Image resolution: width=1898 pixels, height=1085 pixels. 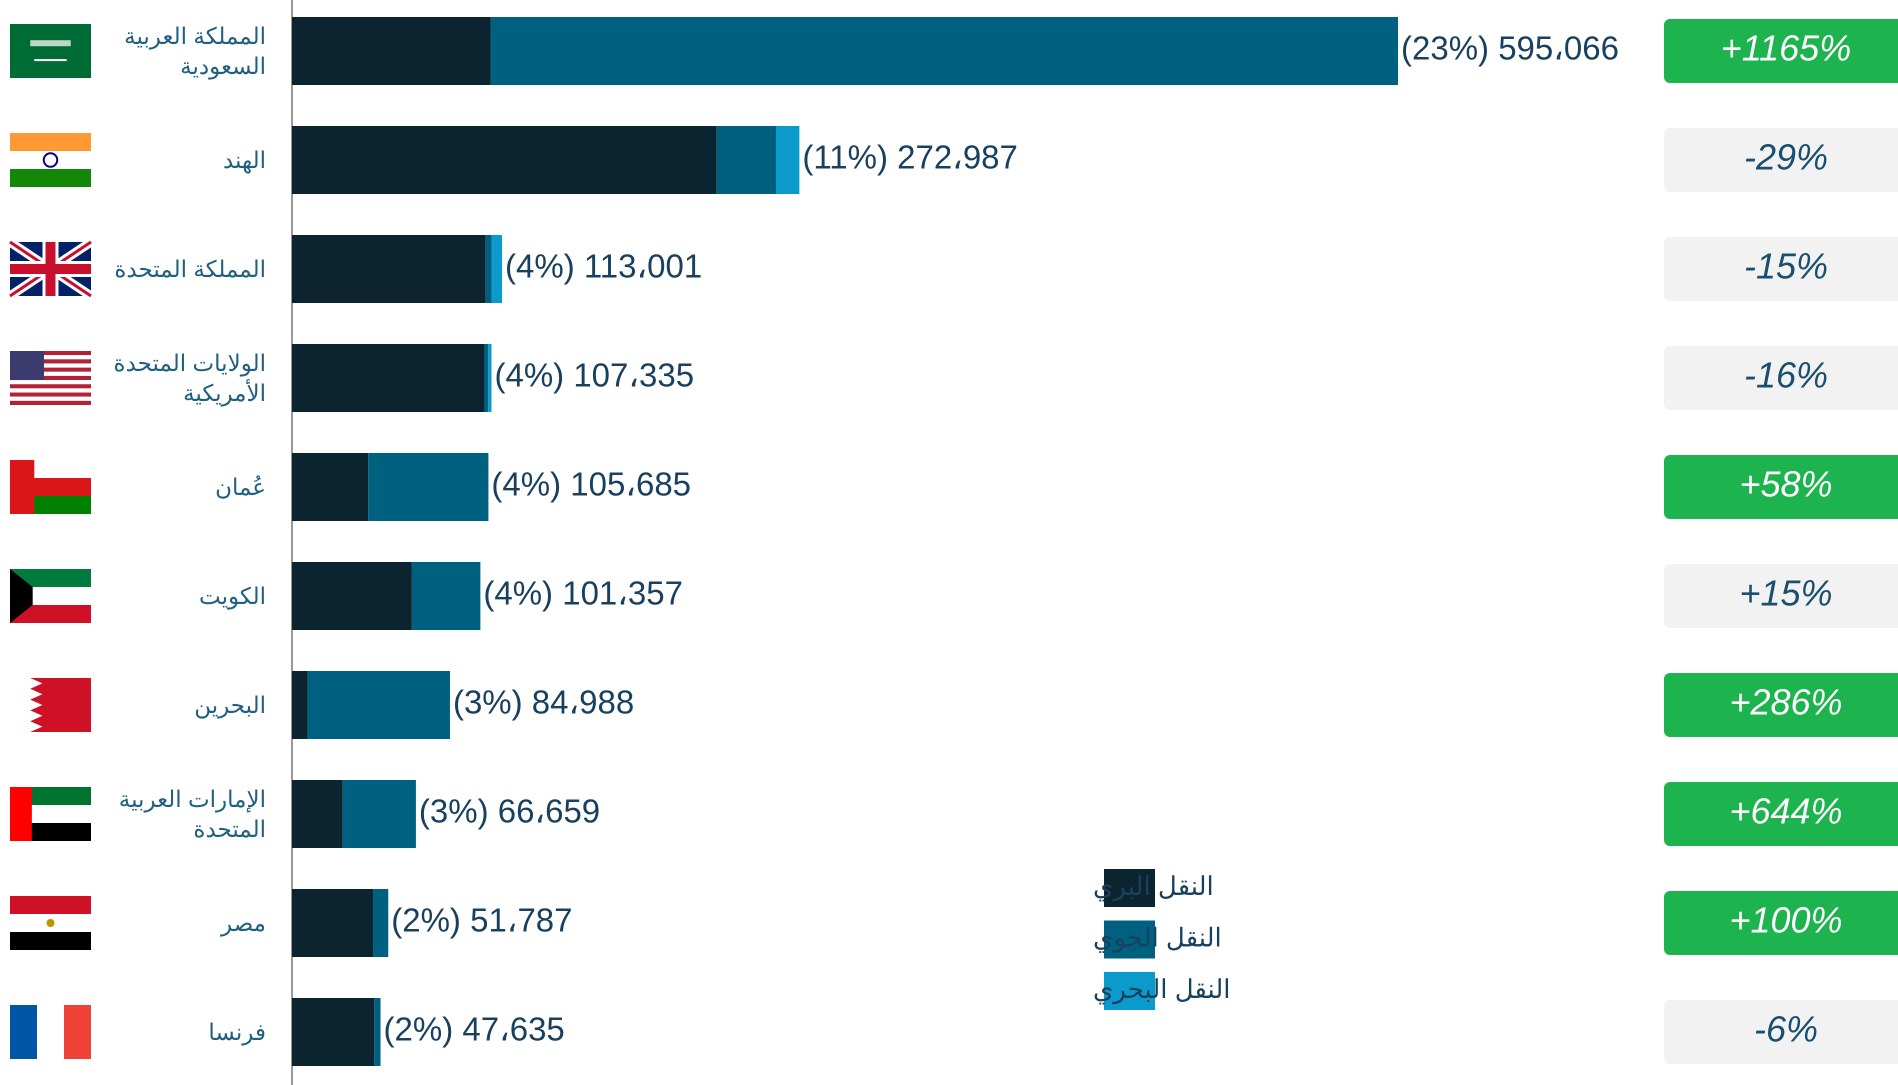 I want to click on category-label: الإمارات العربية المتحدة, so click(x=192, y=814).